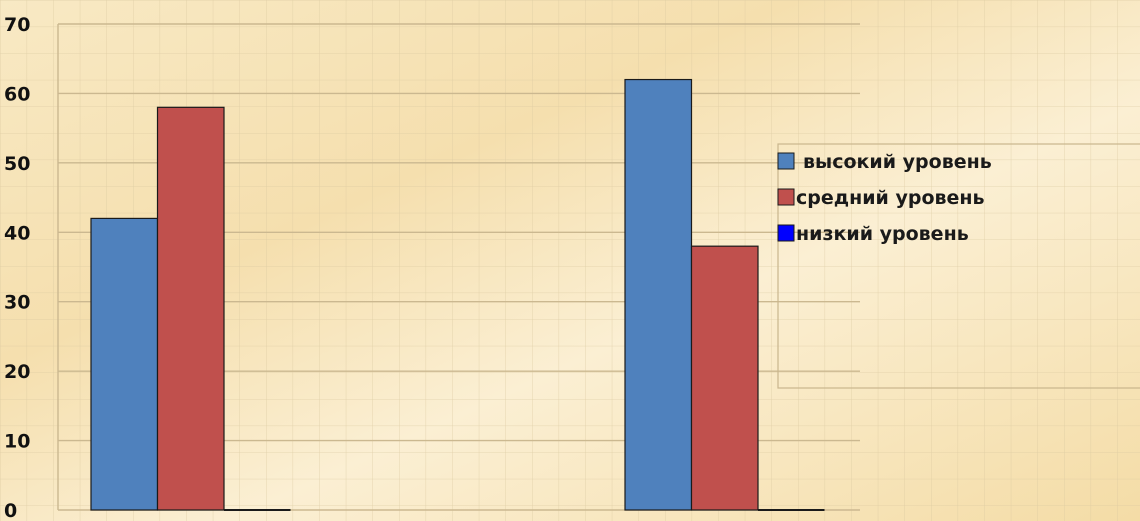 The width and height of the screenshot is (1140, 521). I want to click on legend-label: средний уровень, so click(890, 198).